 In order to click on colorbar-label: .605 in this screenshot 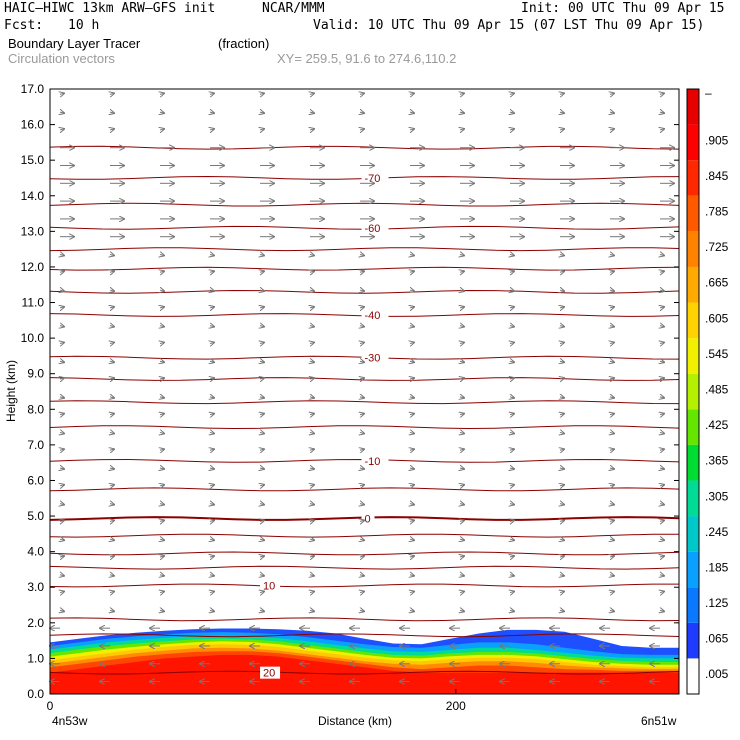, I will do `click(717, 318)`.